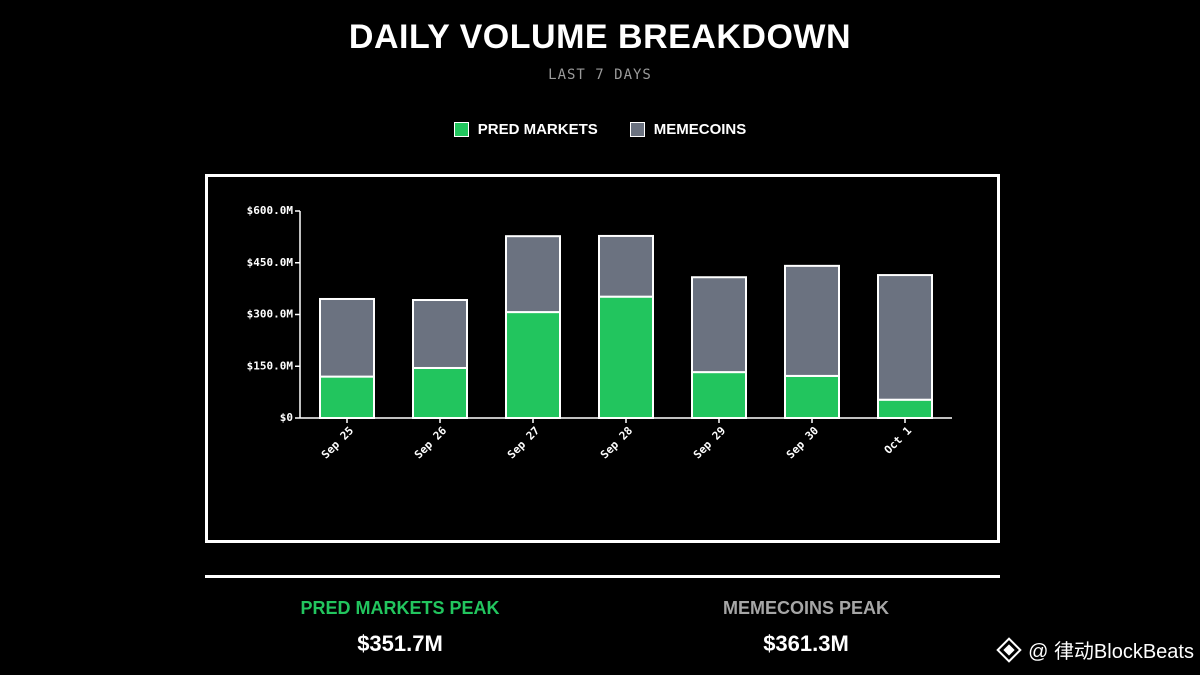 The width and height of the screenshot is (1200, 675). I want to click on chart-subtitle: LAST 7 DAYS, so click(600, 75).